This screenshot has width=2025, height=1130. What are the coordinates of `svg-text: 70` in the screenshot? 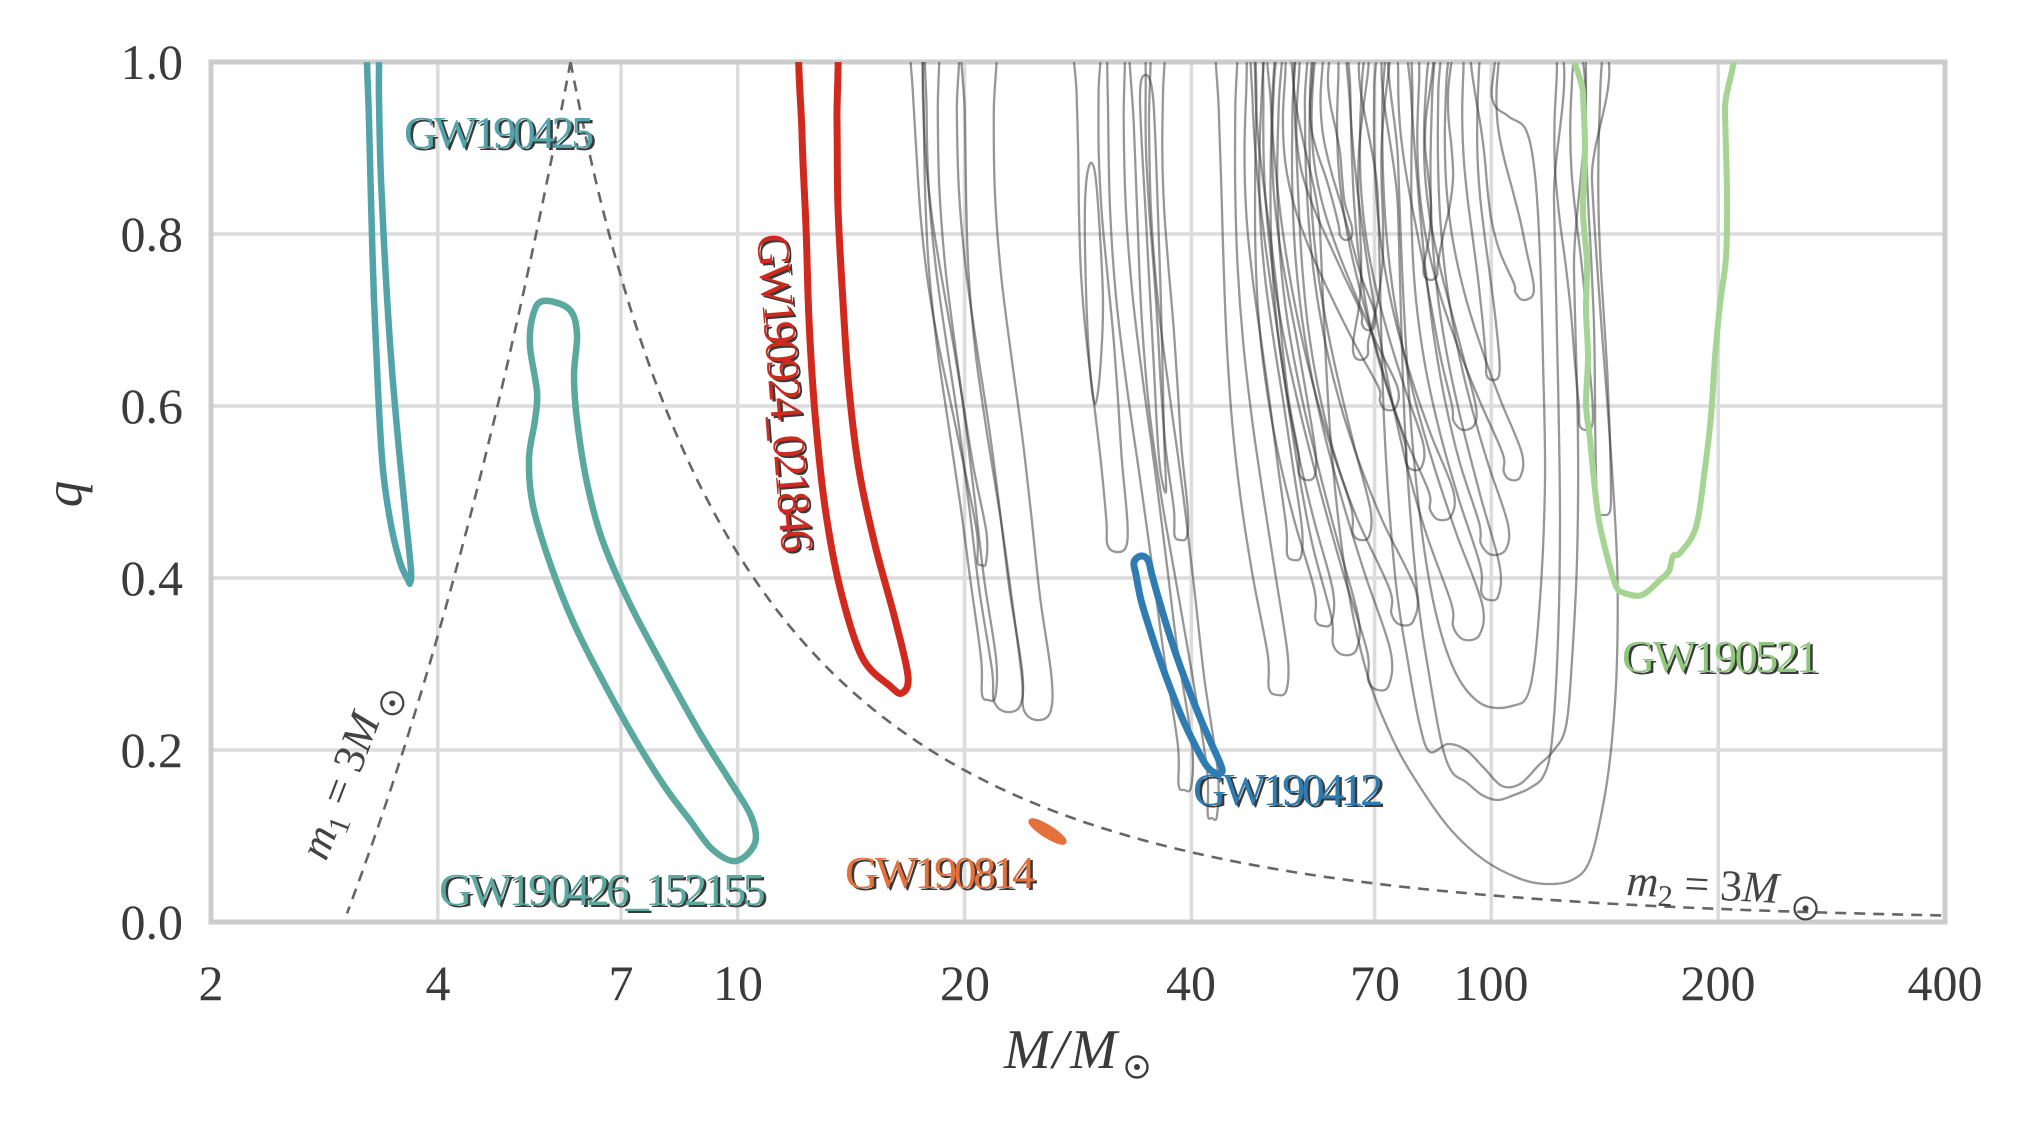 It's located at (1375, 983).